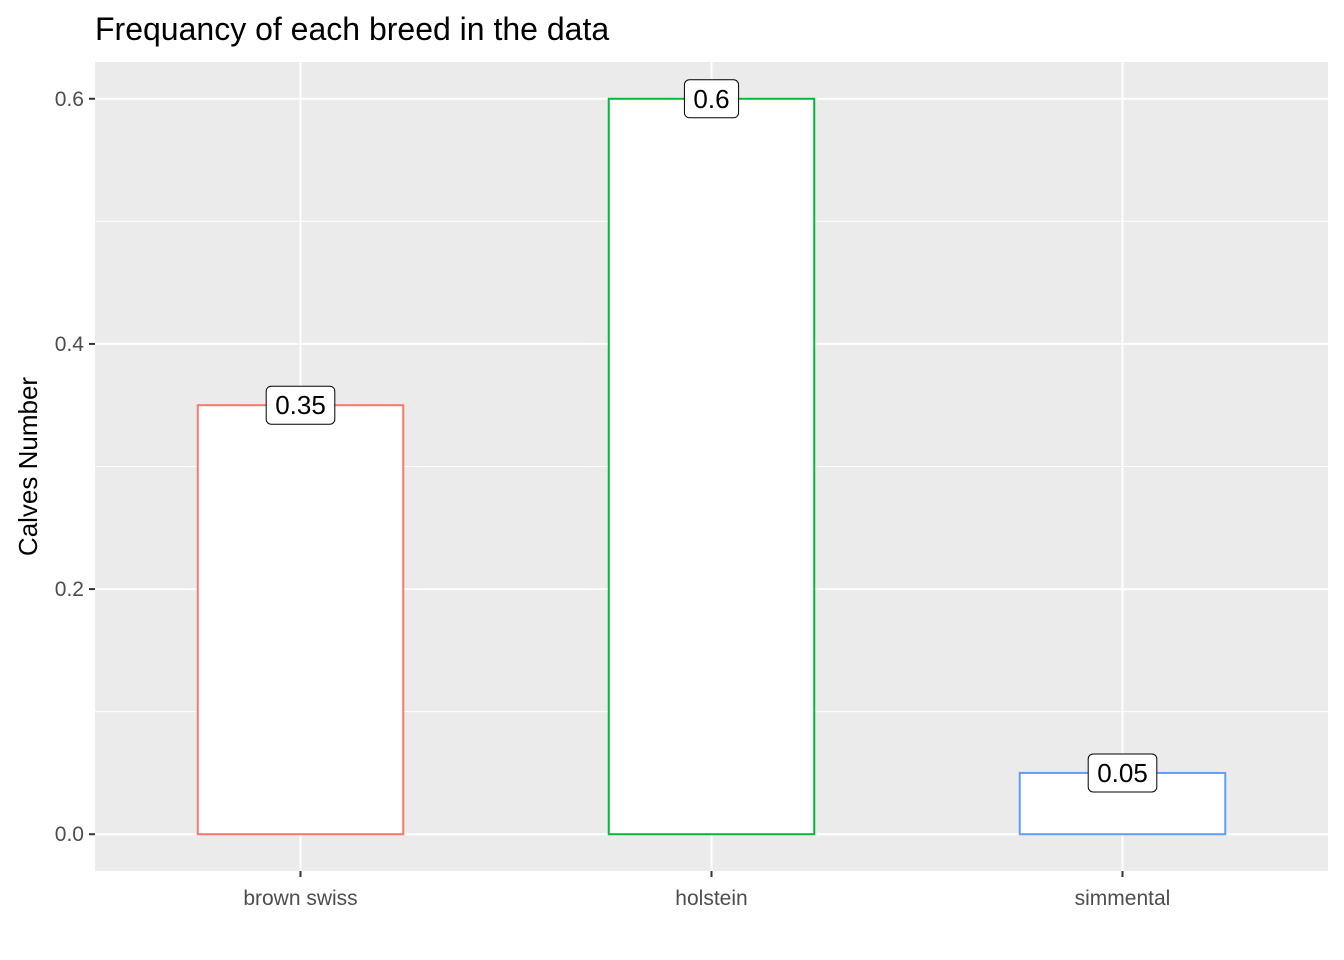 This screenshot has height=960, width=1344. I want to click on y-tick-label: 0.0, so click(69, 834).